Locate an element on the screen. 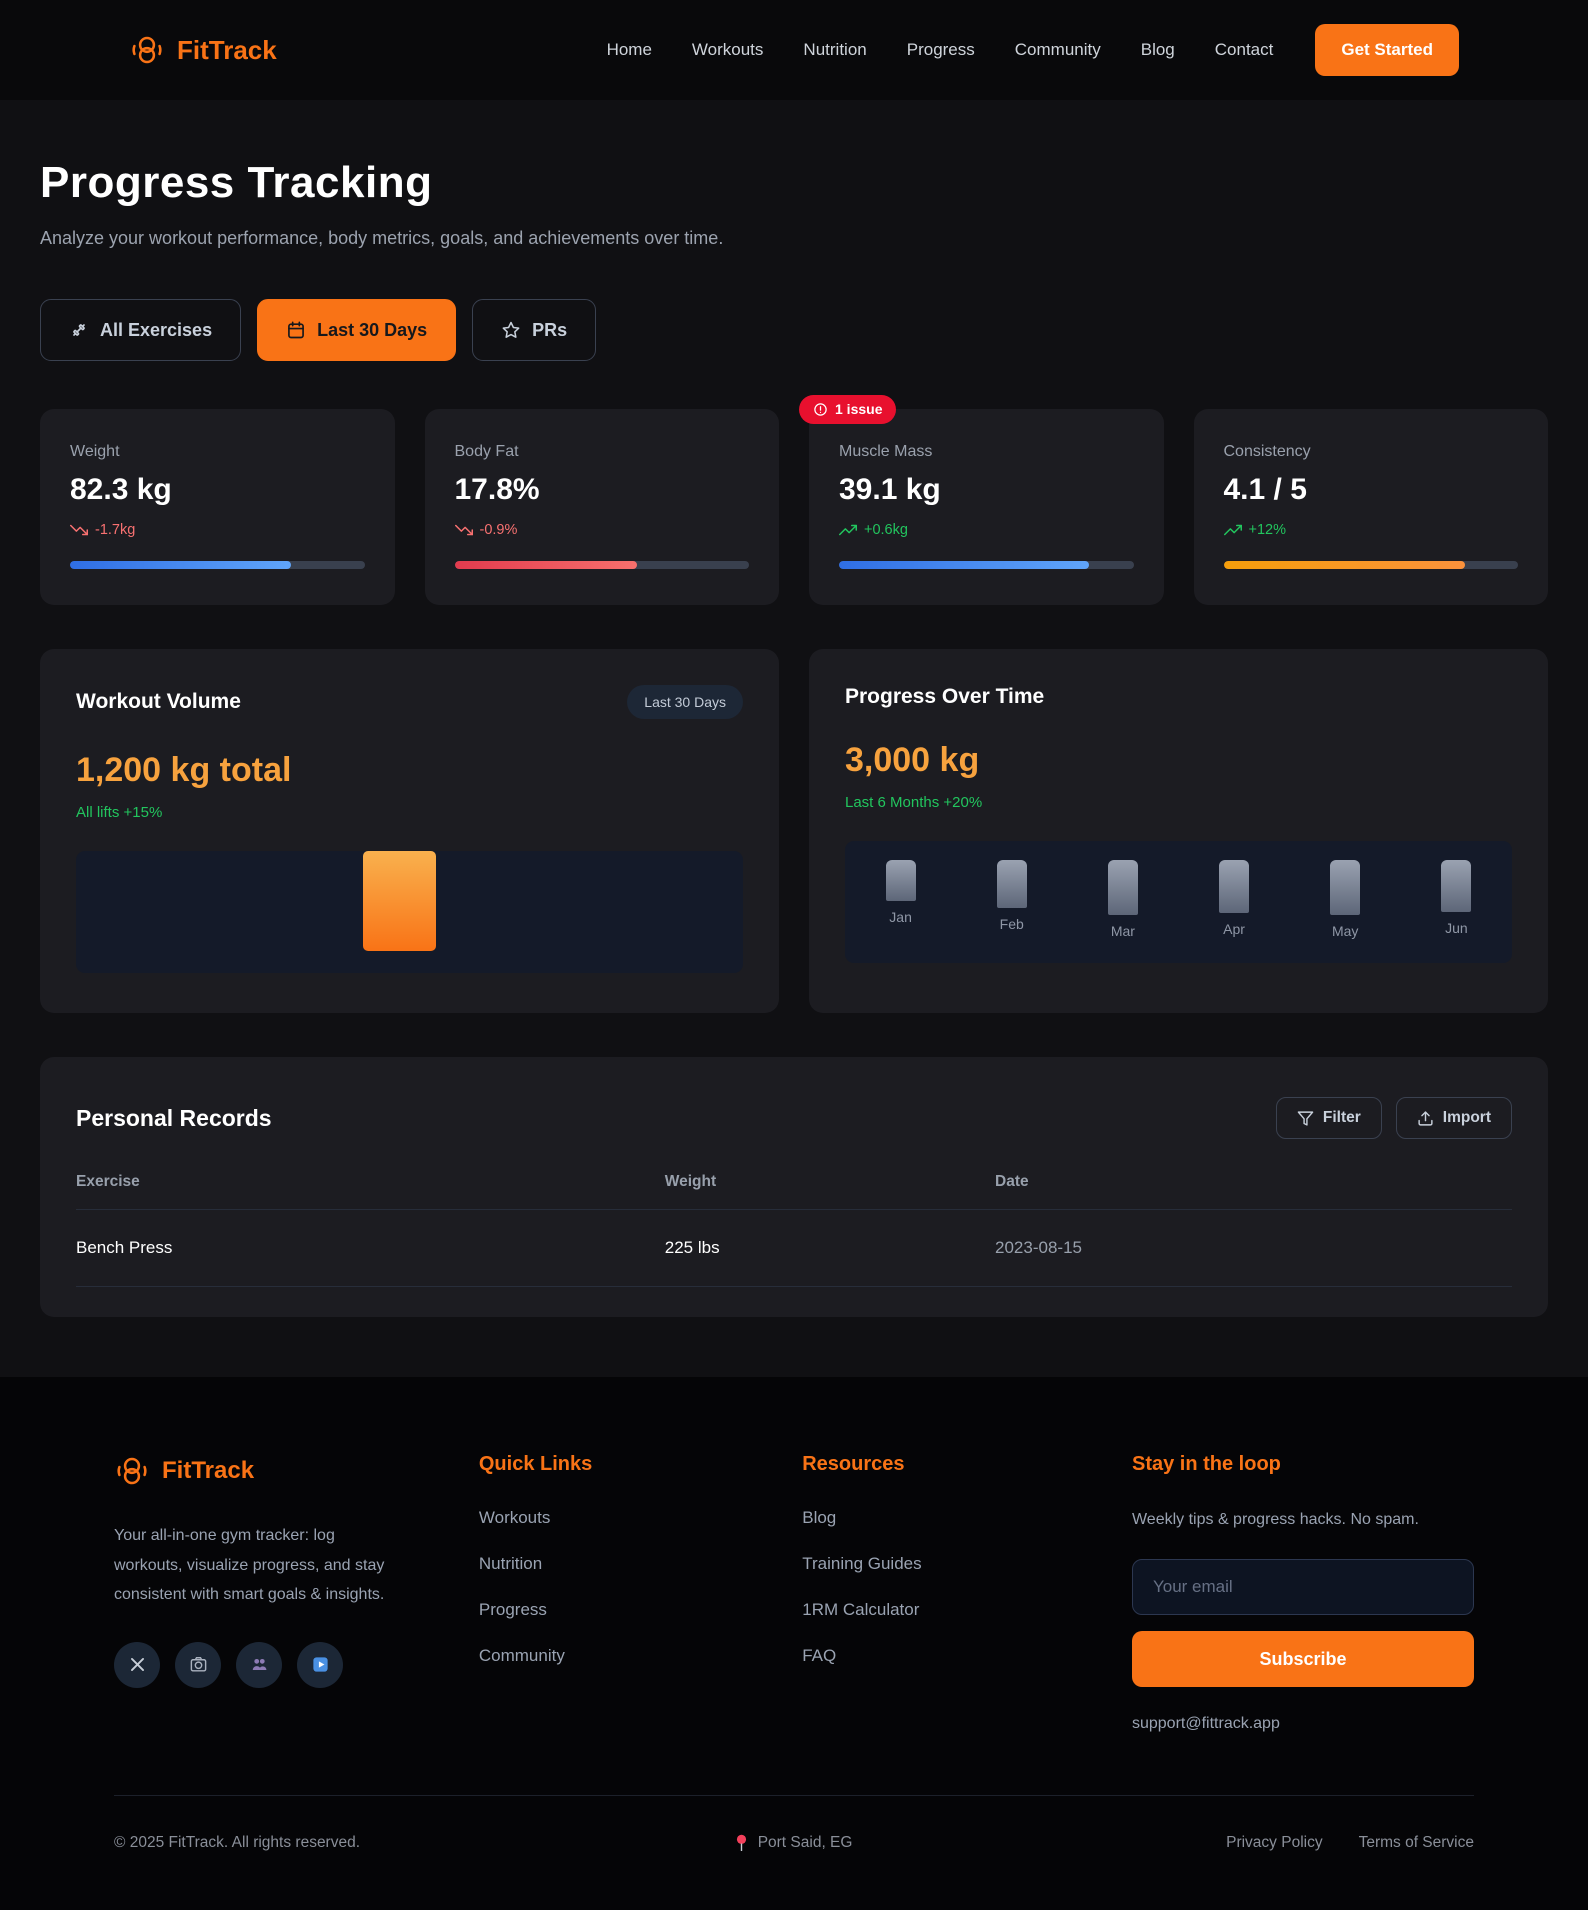 This screenshot has width=1588, height=1910. youtube-play-icon is located at coordinates (320, 1664).